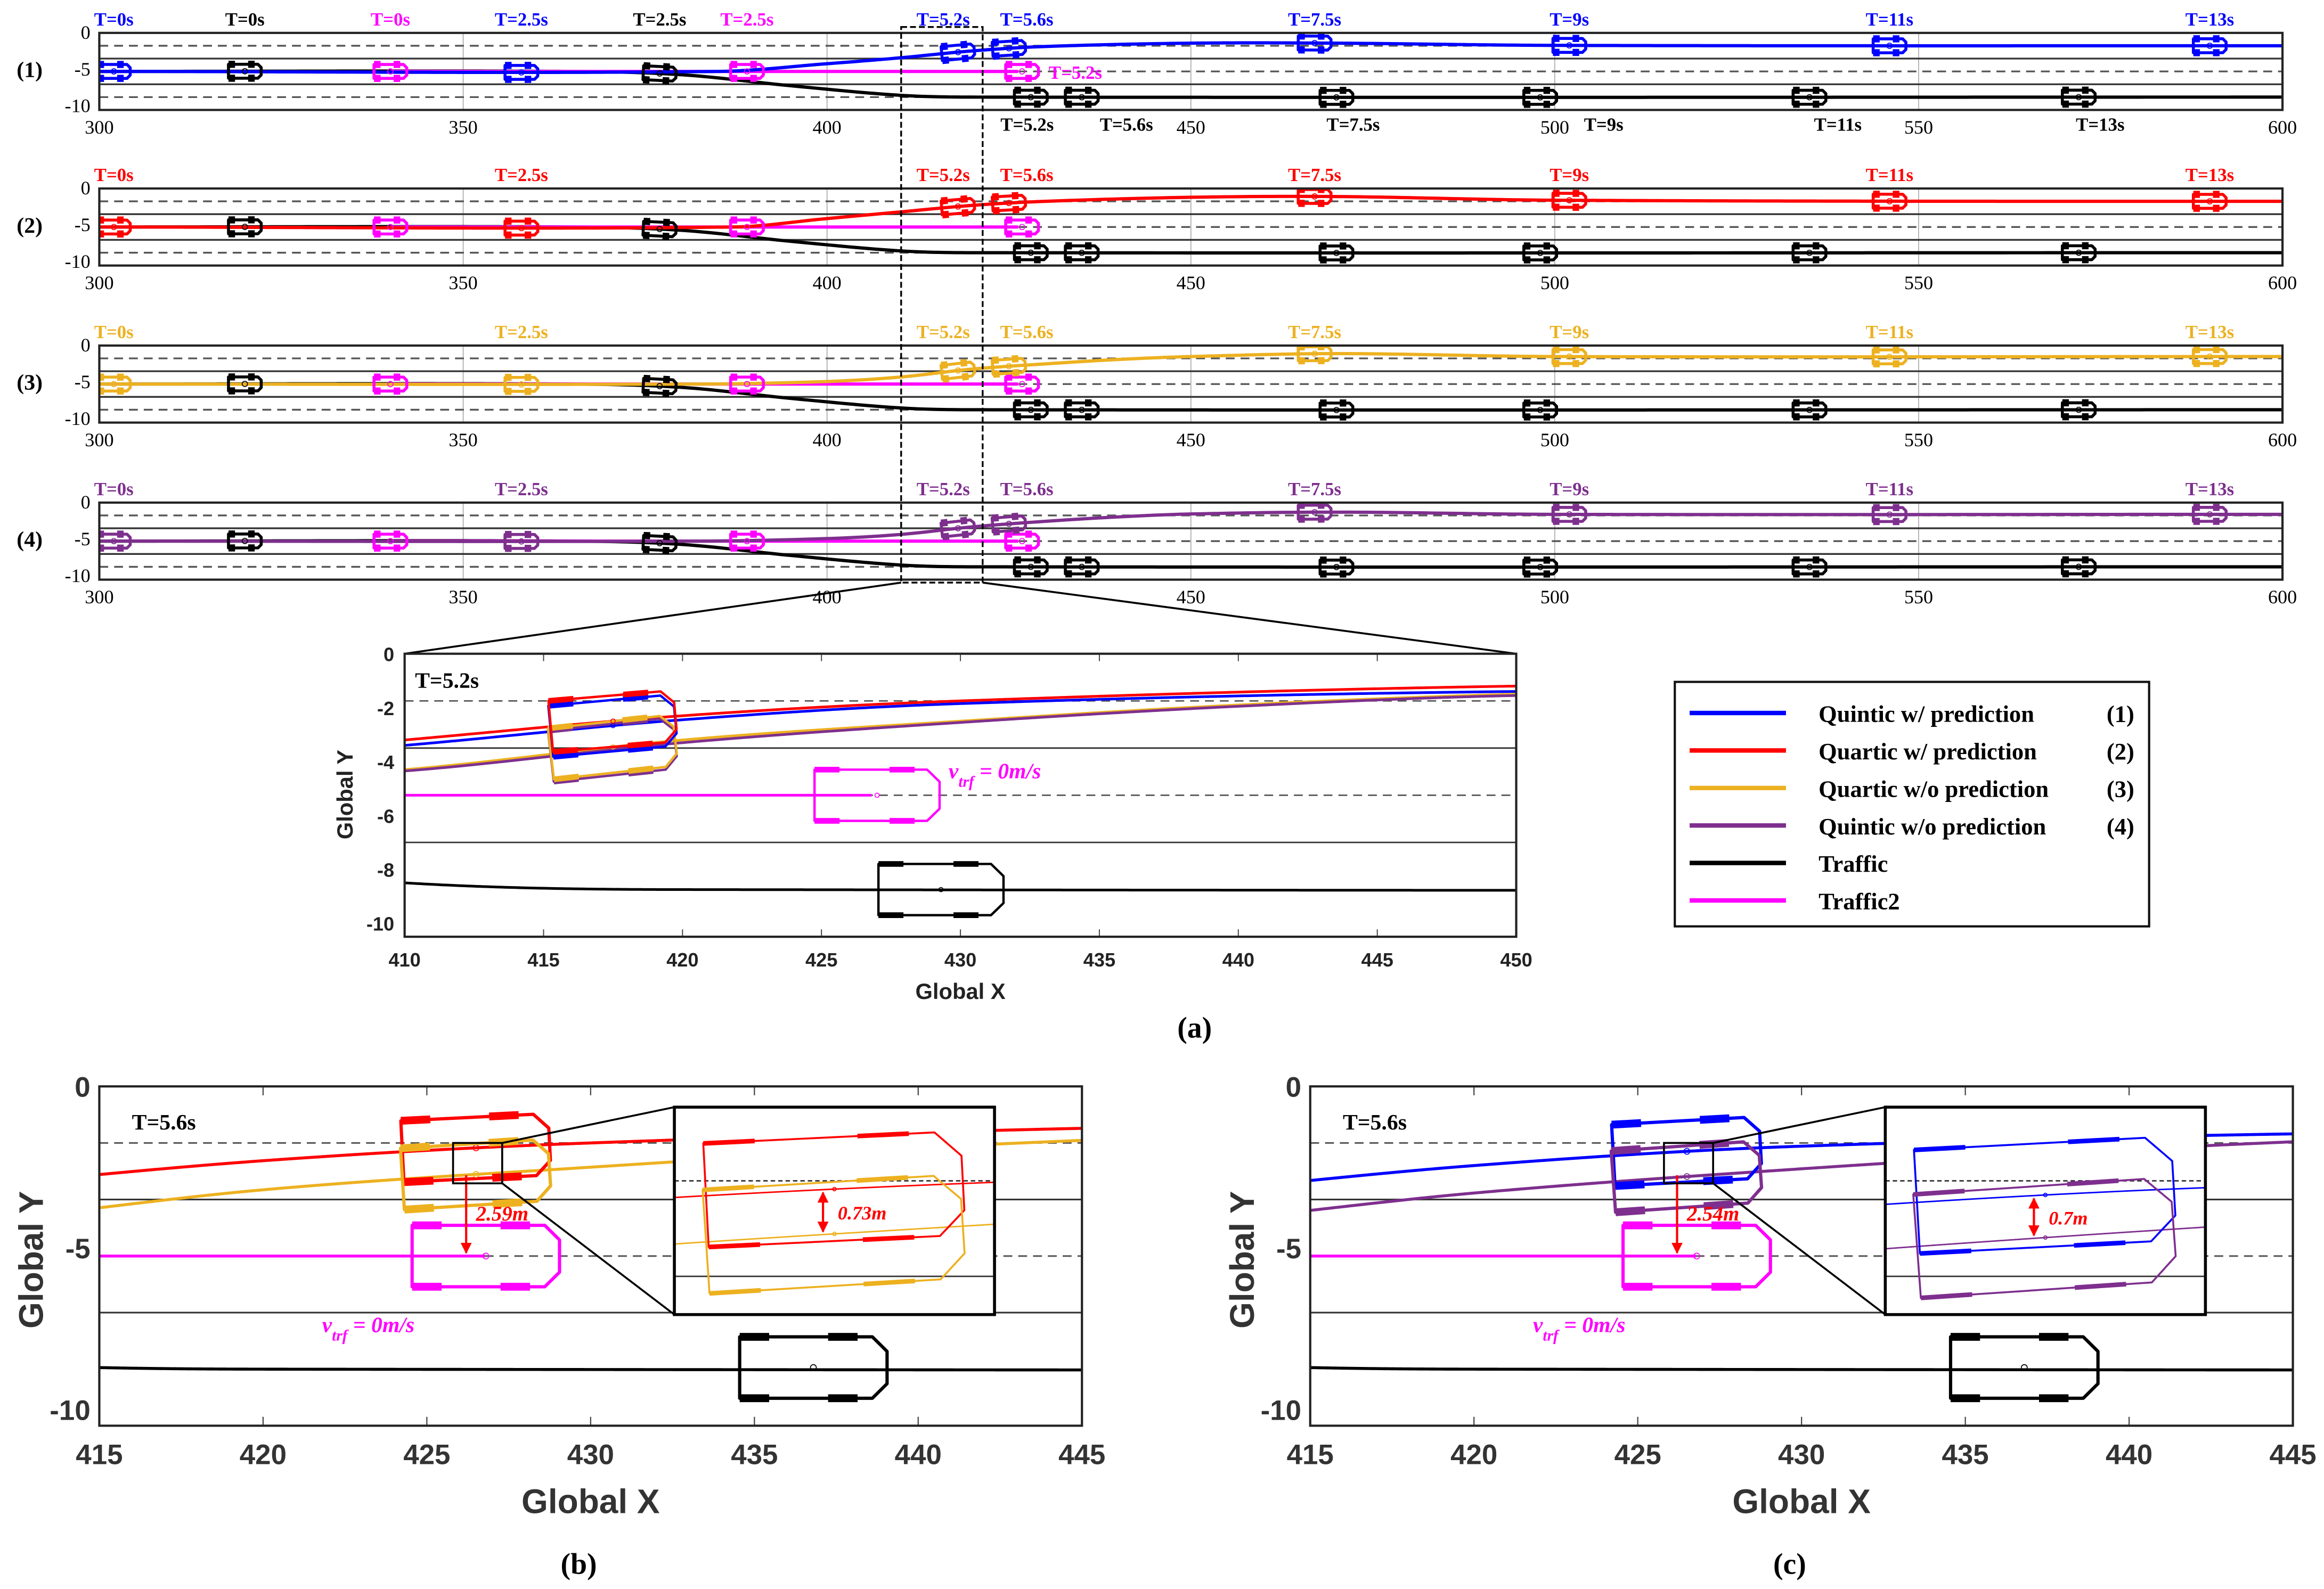 The height and width of the screenshot is (1589, 2324). What do you see at coordinates (682, 960) in the screenshot?
I see `x-tick-label: 420` at bounding box center [682, 960].